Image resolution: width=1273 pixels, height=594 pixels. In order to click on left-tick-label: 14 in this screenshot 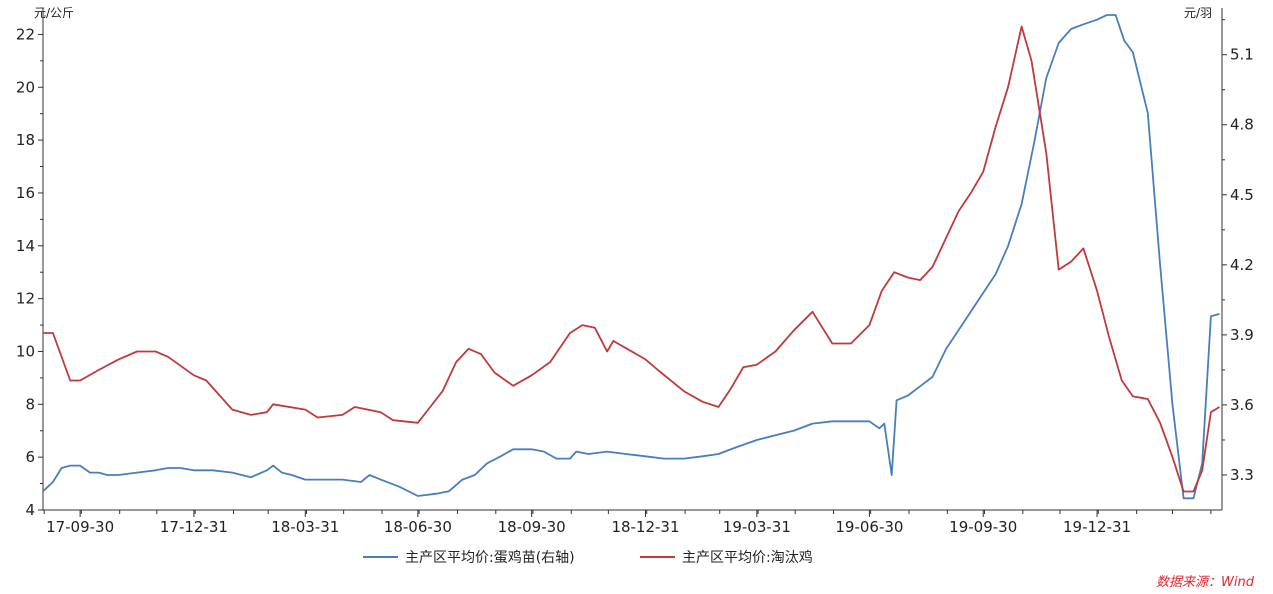, I will do `click(25, 246)`.